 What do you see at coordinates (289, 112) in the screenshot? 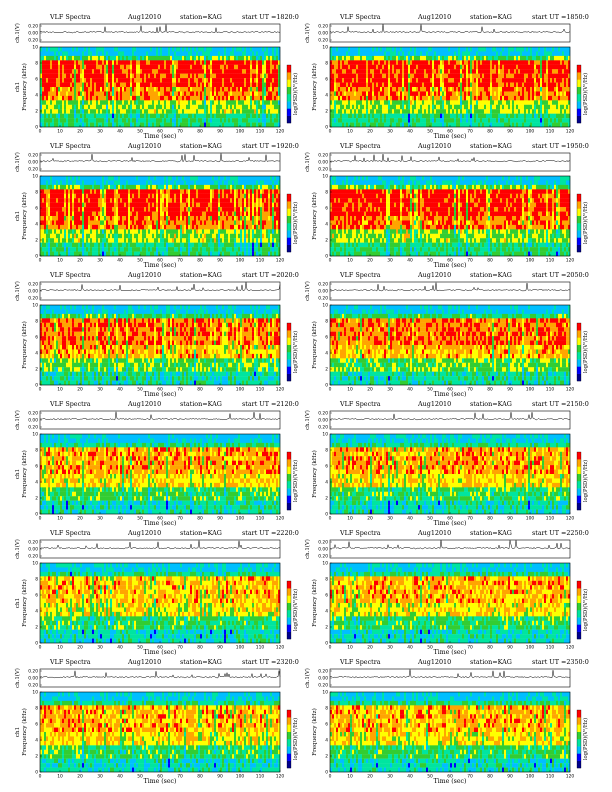
I see `colorbar-segment` at bounding box center [289, 112].